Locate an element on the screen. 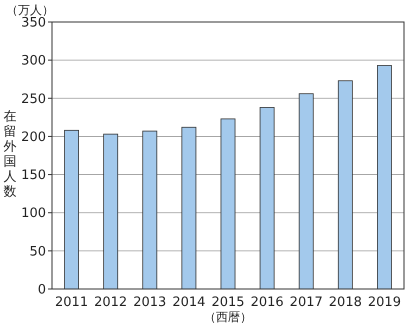 Image resolution: width=416 pixels, height=323 pixels. x-tick-label: 2015 is located at coordinates (228, 302).